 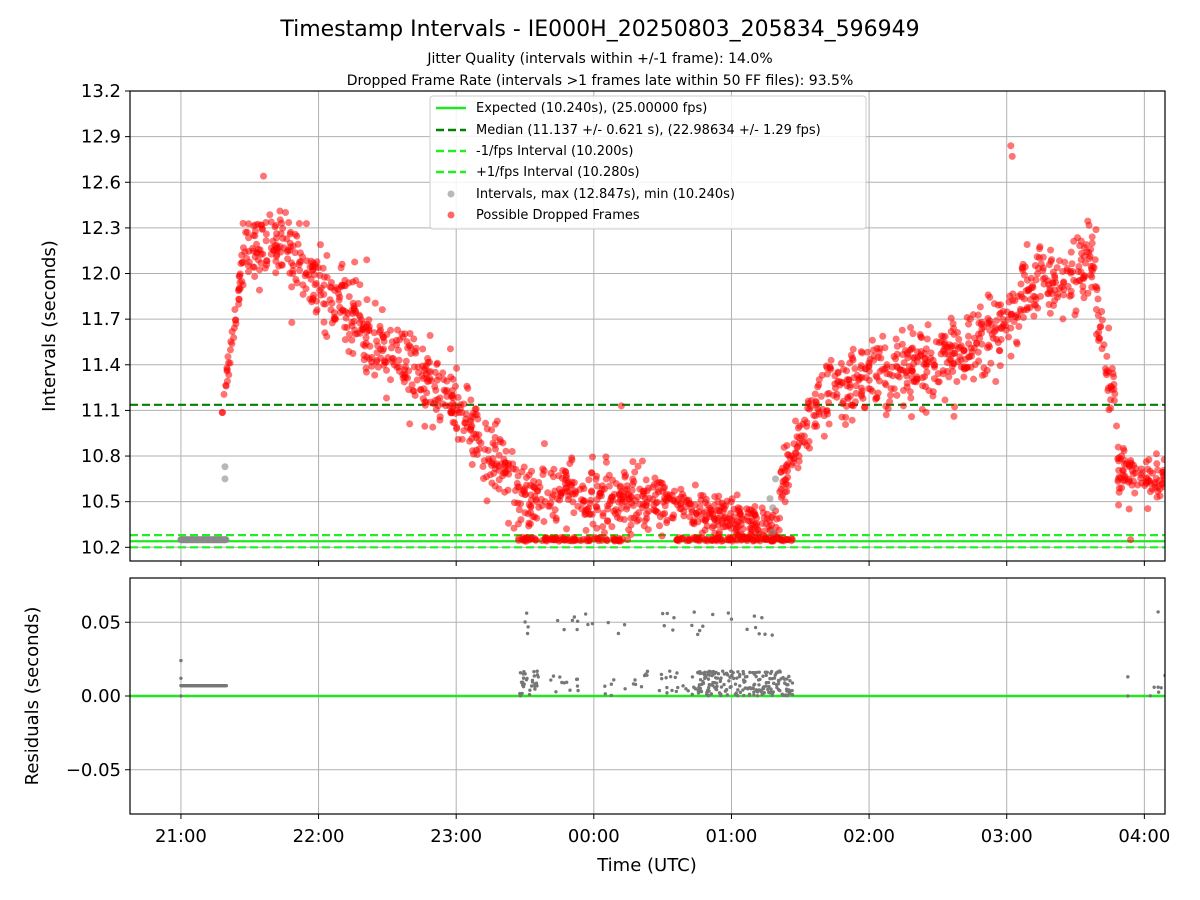 I want to click on legend-dropped-label: Possible Dropped Frames, so click(x=558, y=215).